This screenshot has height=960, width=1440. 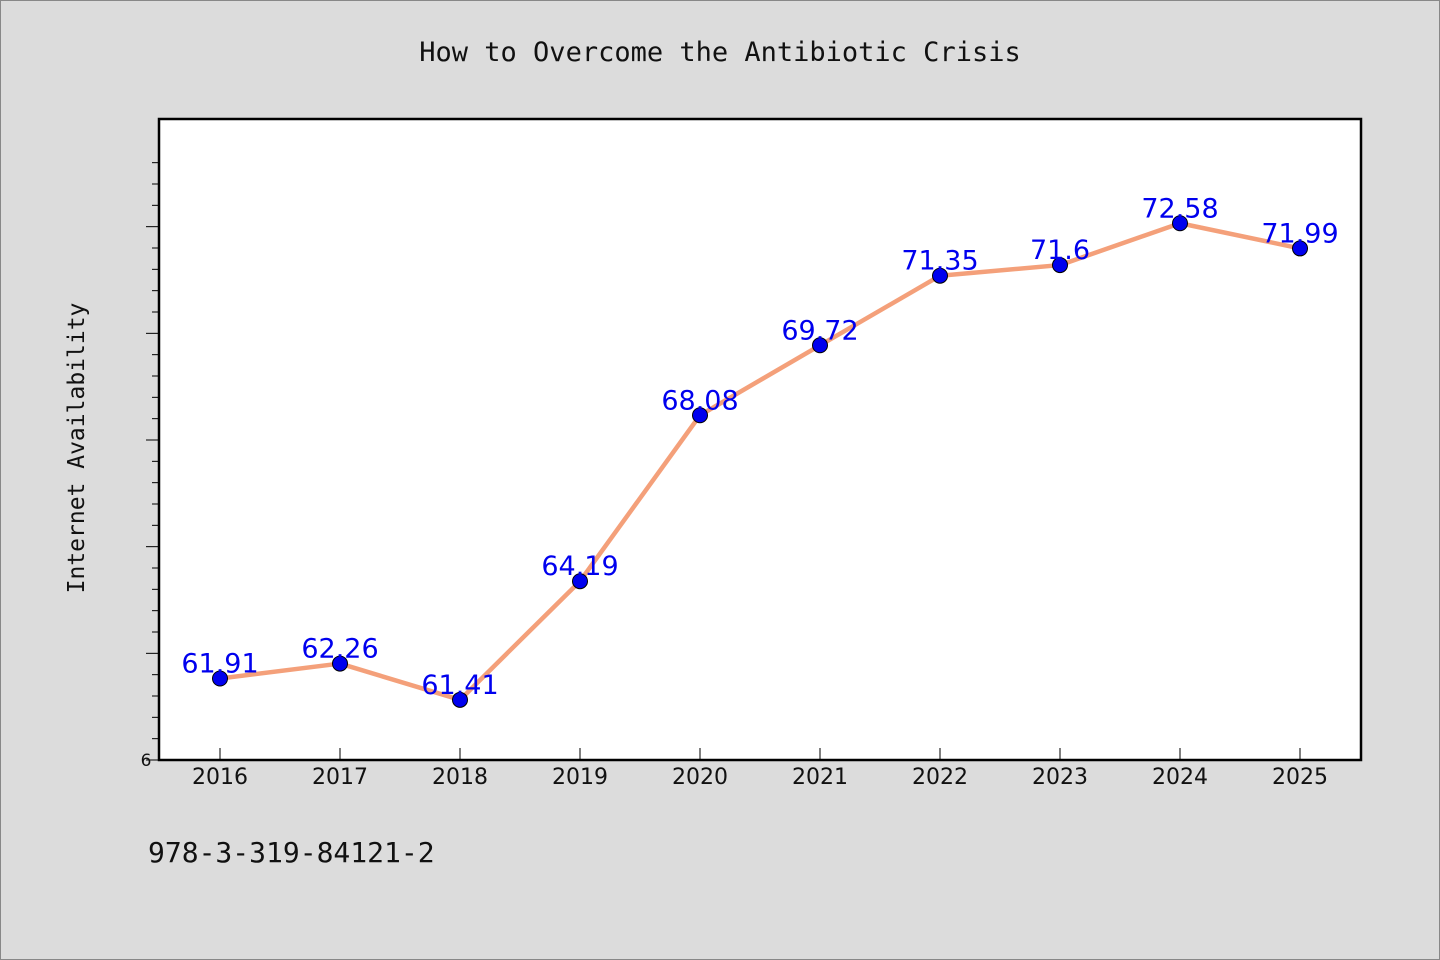 What do you see at coordinates (460, 777) in the screenshot?
I see `x-tick-label: 2018` at bounding box center [460, 777].